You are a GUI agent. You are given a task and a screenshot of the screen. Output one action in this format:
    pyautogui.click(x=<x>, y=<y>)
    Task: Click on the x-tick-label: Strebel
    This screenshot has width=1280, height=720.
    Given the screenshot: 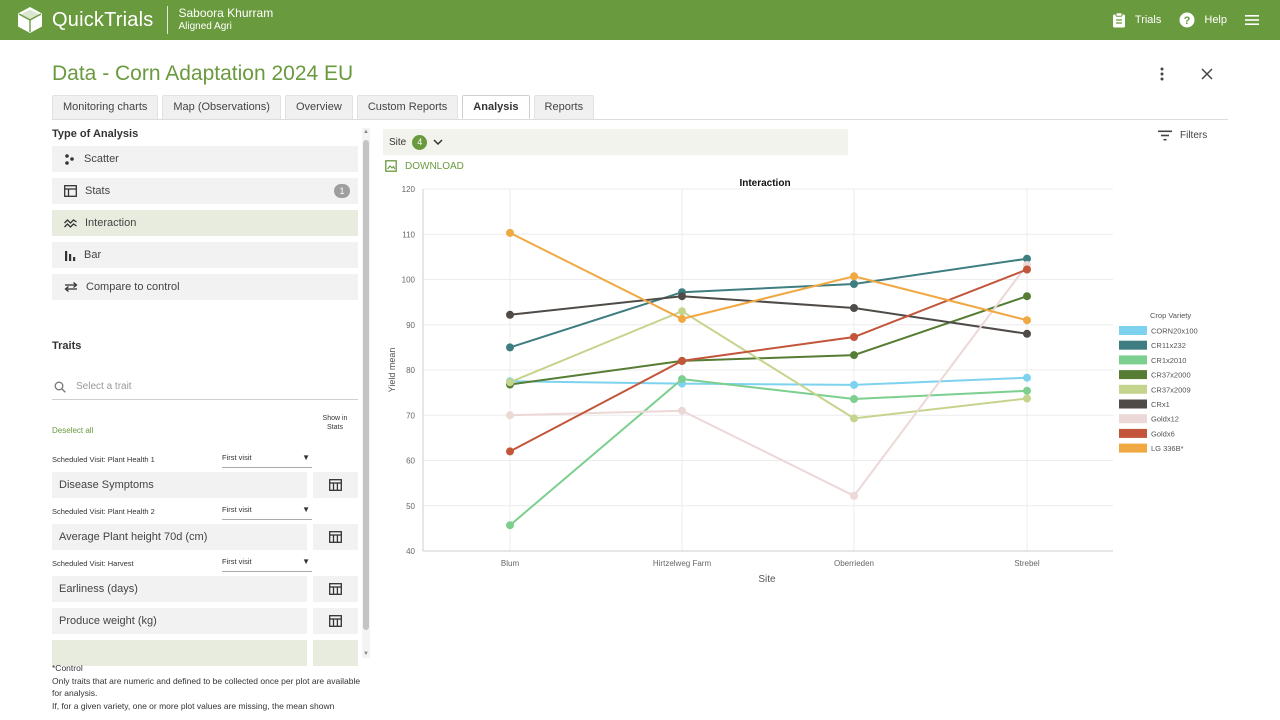 What is the action you would take?
    pyautogui.click(x=1027, y=563)
    